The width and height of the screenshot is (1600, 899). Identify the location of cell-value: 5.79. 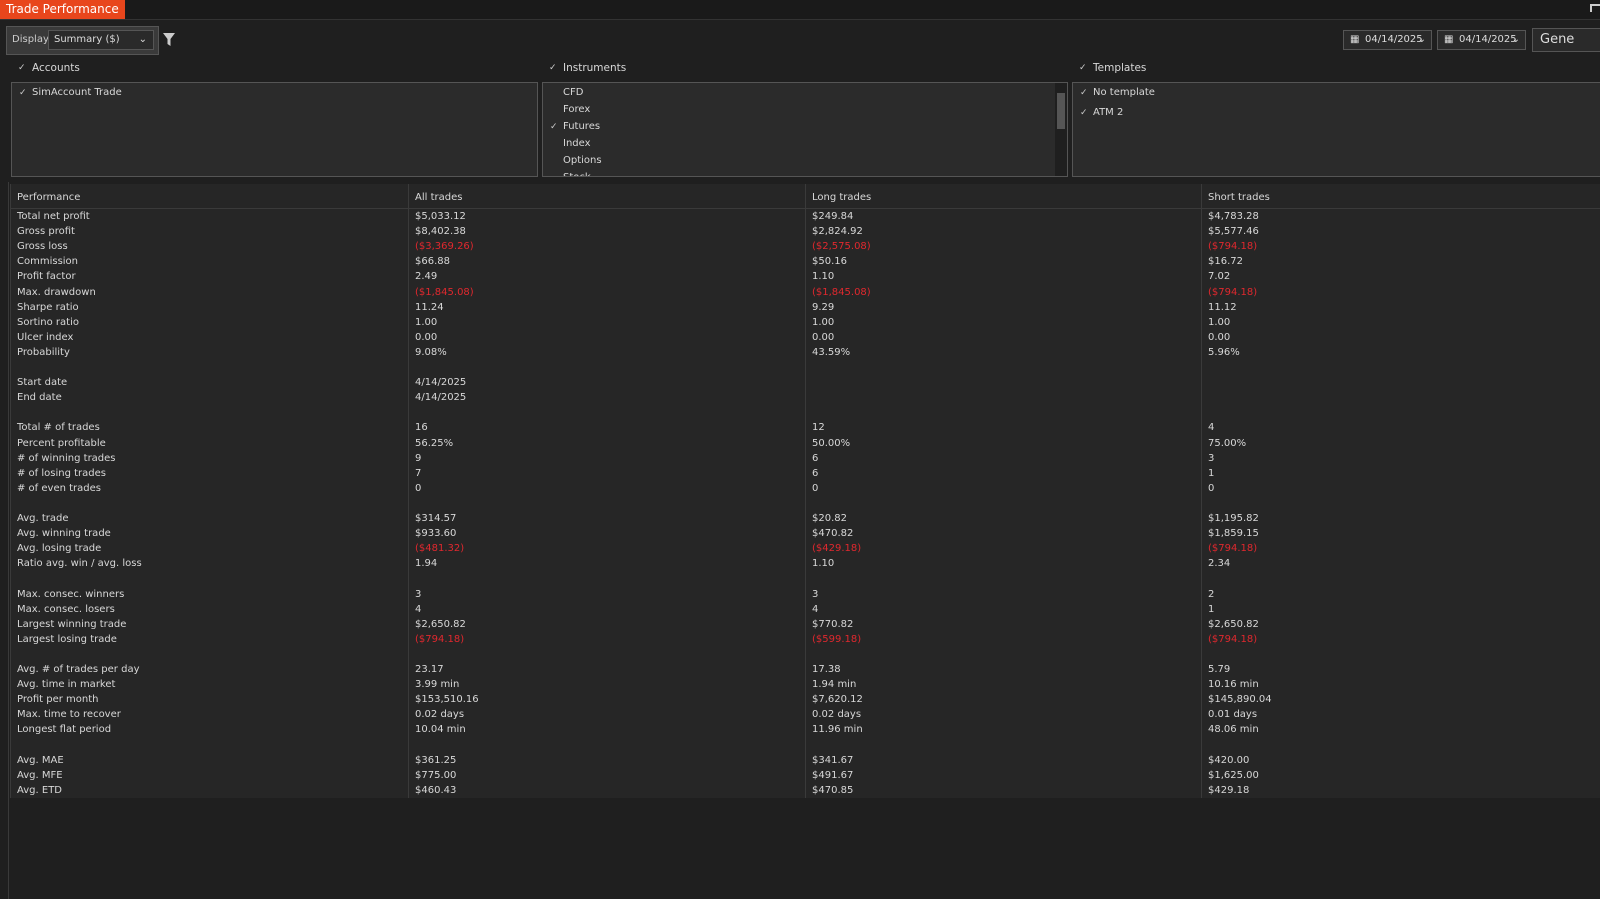
(1219, 669).